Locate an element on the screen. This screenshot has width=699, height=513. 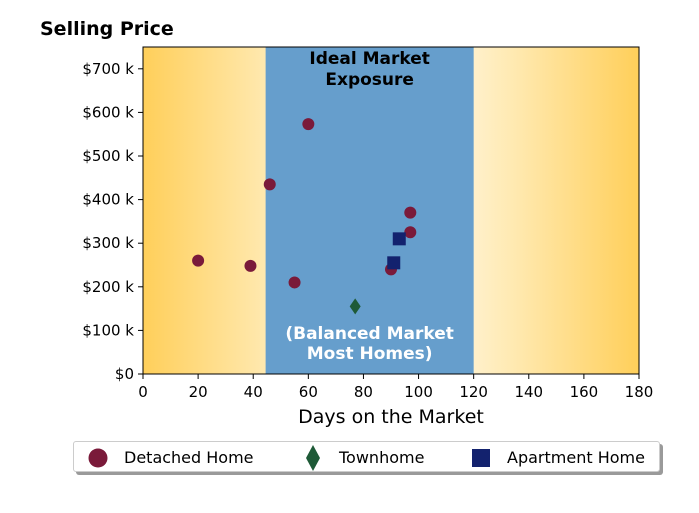
circle-marker-icon is located at coordinates (98, 457).